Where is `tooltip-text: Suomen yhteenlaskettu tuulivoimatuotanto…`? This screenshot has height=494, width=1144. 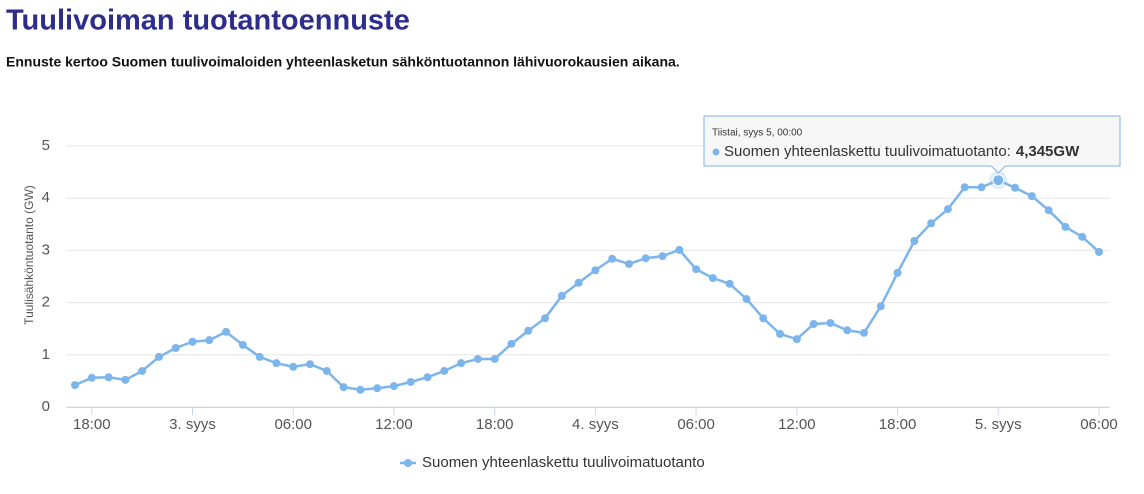 tooltip-text: Suomen yhteenlaskettu tuulivoimatuotanto… is located at coordinates (902, 151).